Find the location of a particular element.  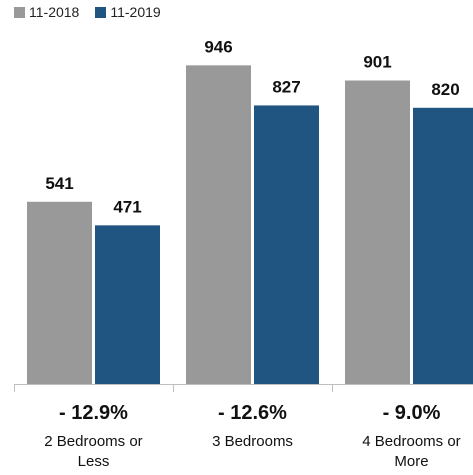

data-label-11-2019-0: 471 is located at coordinates (127, 206).